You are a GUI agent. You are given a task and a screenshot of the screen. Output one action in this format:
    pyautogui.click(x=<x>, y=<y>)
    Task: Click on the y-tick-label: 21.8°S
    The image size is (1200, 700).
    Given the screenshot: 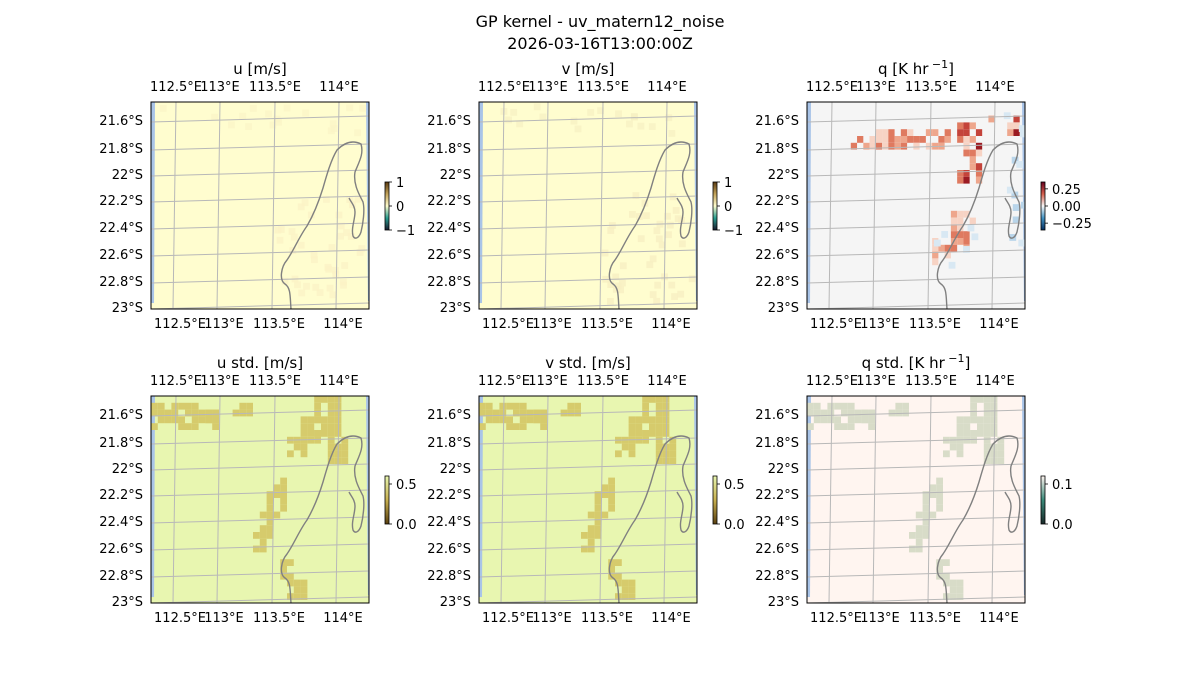 What is the action you would take?
    pyautogui.click(x=449, y=443)
    